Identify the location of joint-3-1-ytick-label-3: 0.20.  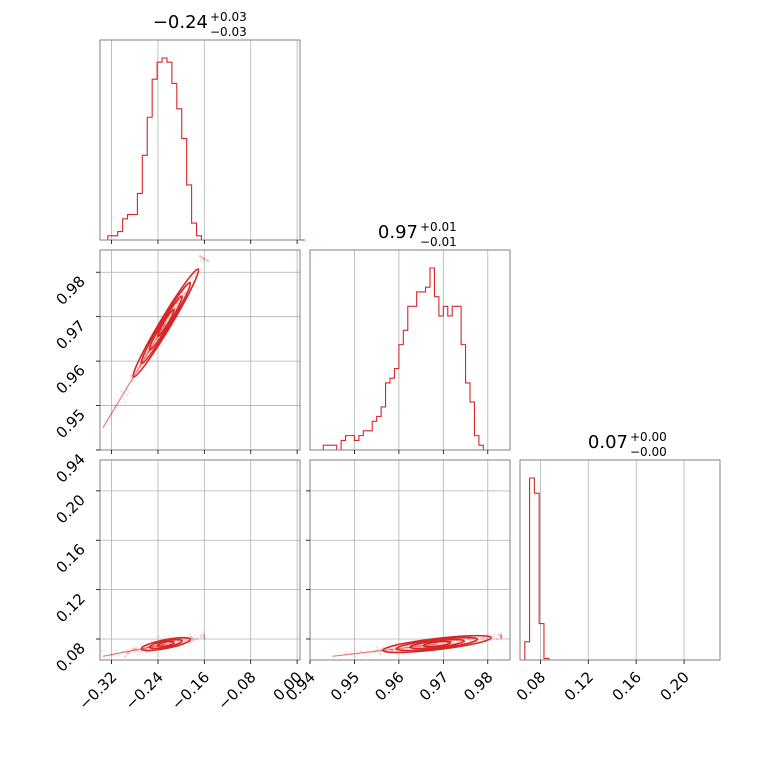
(70, 509).